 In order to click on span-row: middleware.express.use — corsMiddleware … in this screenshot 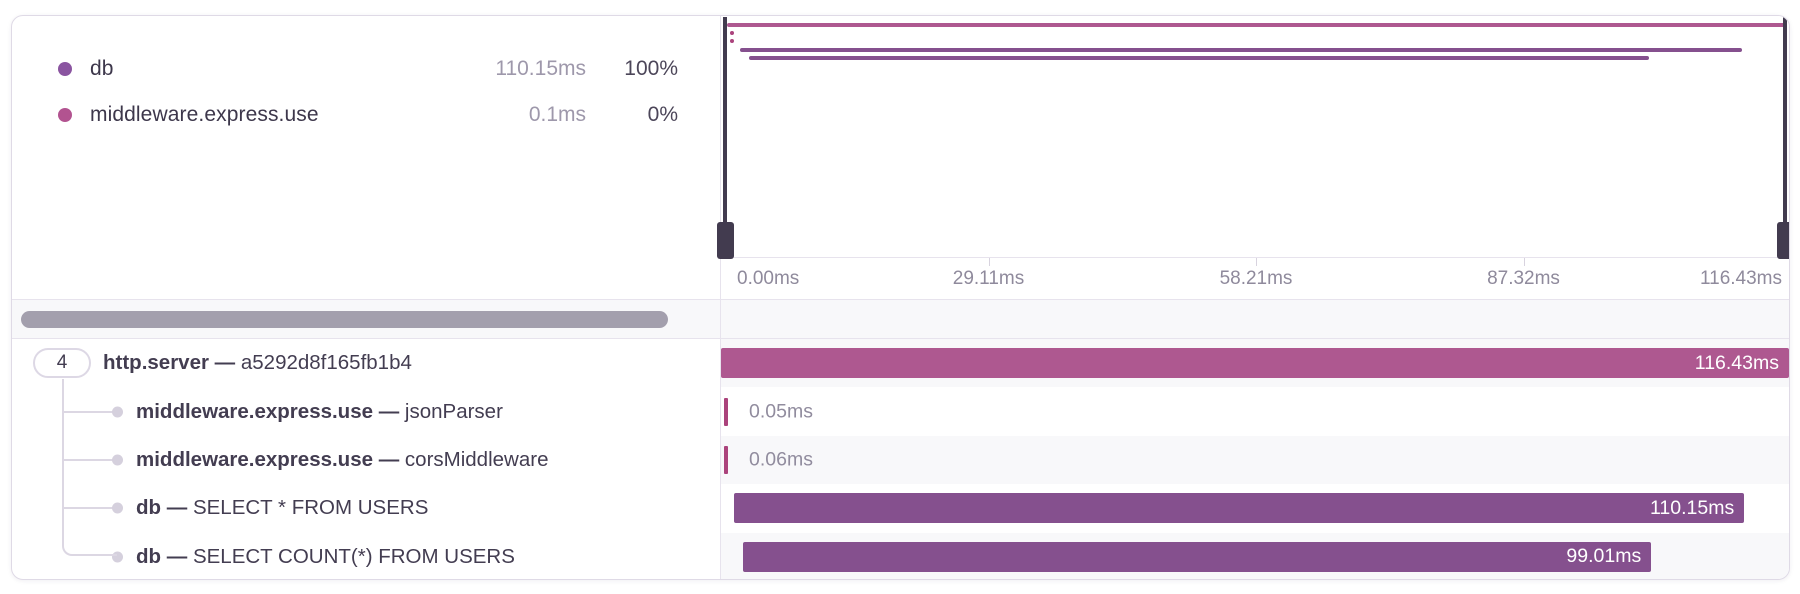, I will do `click(900, 460)`.